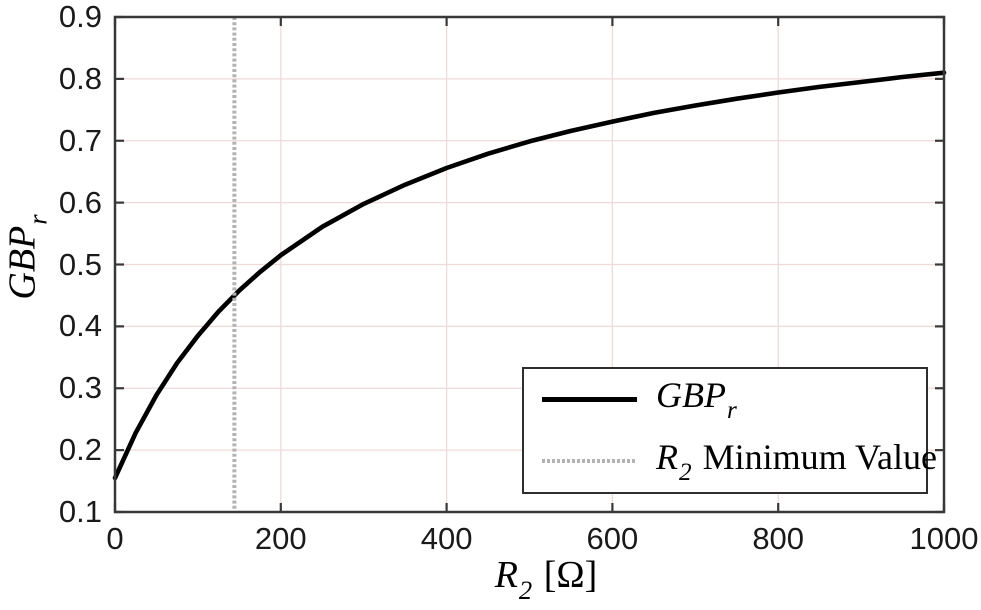  Describe the element at coordinates (446, 538) in the screenshot. I see `x-tick-label: 400` at that location.